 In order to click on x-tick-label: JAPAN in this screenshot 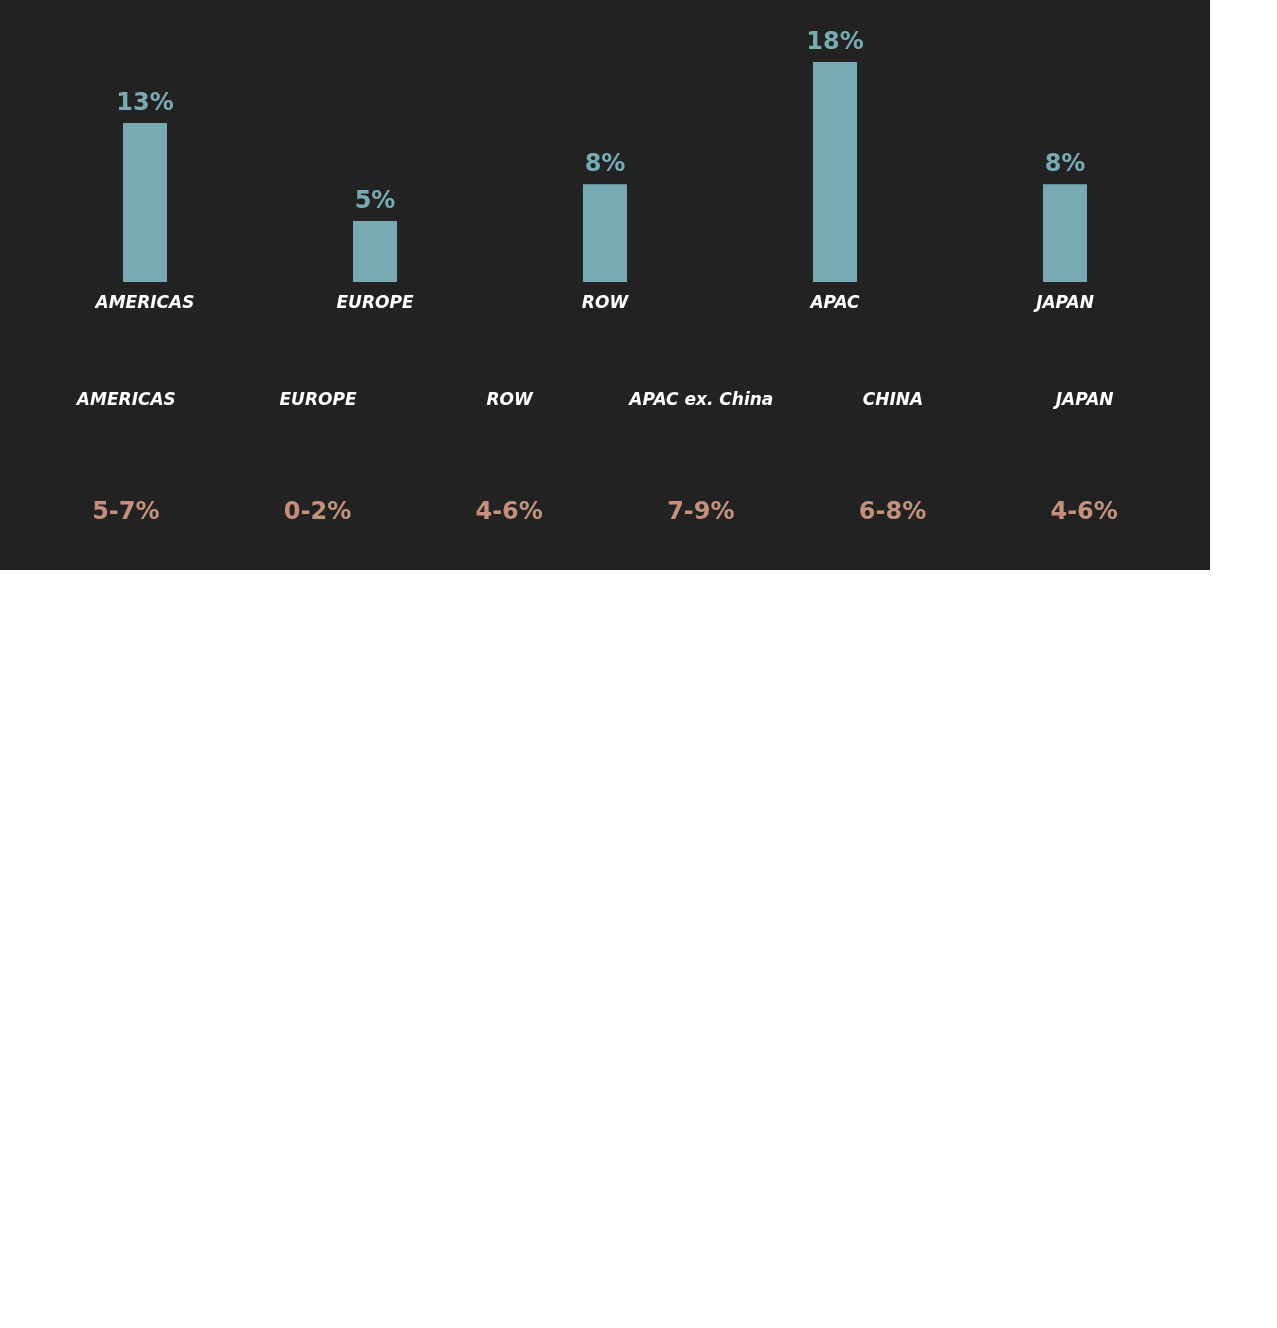, I will do `click(1063, 301)`.